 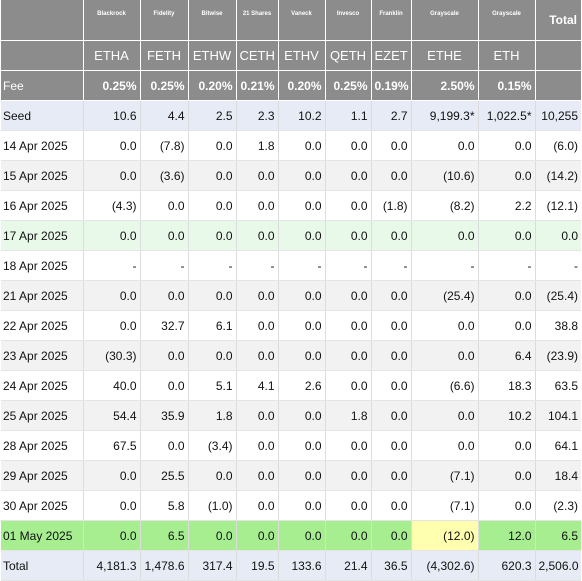 I want to click on row-date: 16 Apr 2025, so click(x=42, y=205).